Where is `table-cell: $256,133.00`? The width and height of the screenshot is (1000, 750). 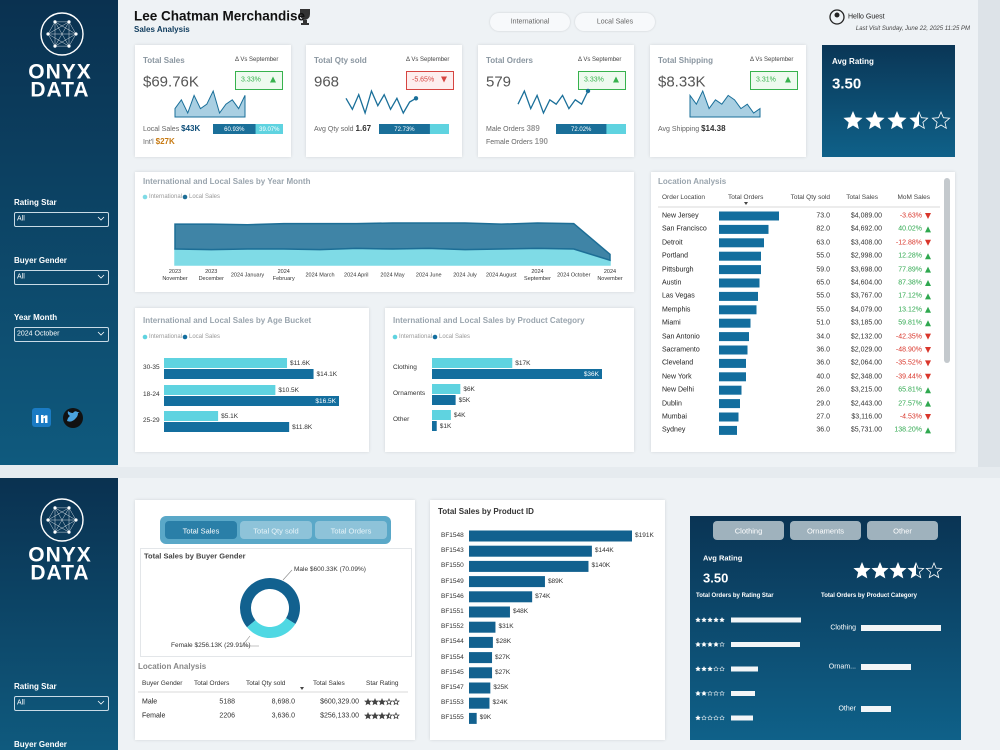 table-cell: $256,133.00 is located at coordinates (339, 716).